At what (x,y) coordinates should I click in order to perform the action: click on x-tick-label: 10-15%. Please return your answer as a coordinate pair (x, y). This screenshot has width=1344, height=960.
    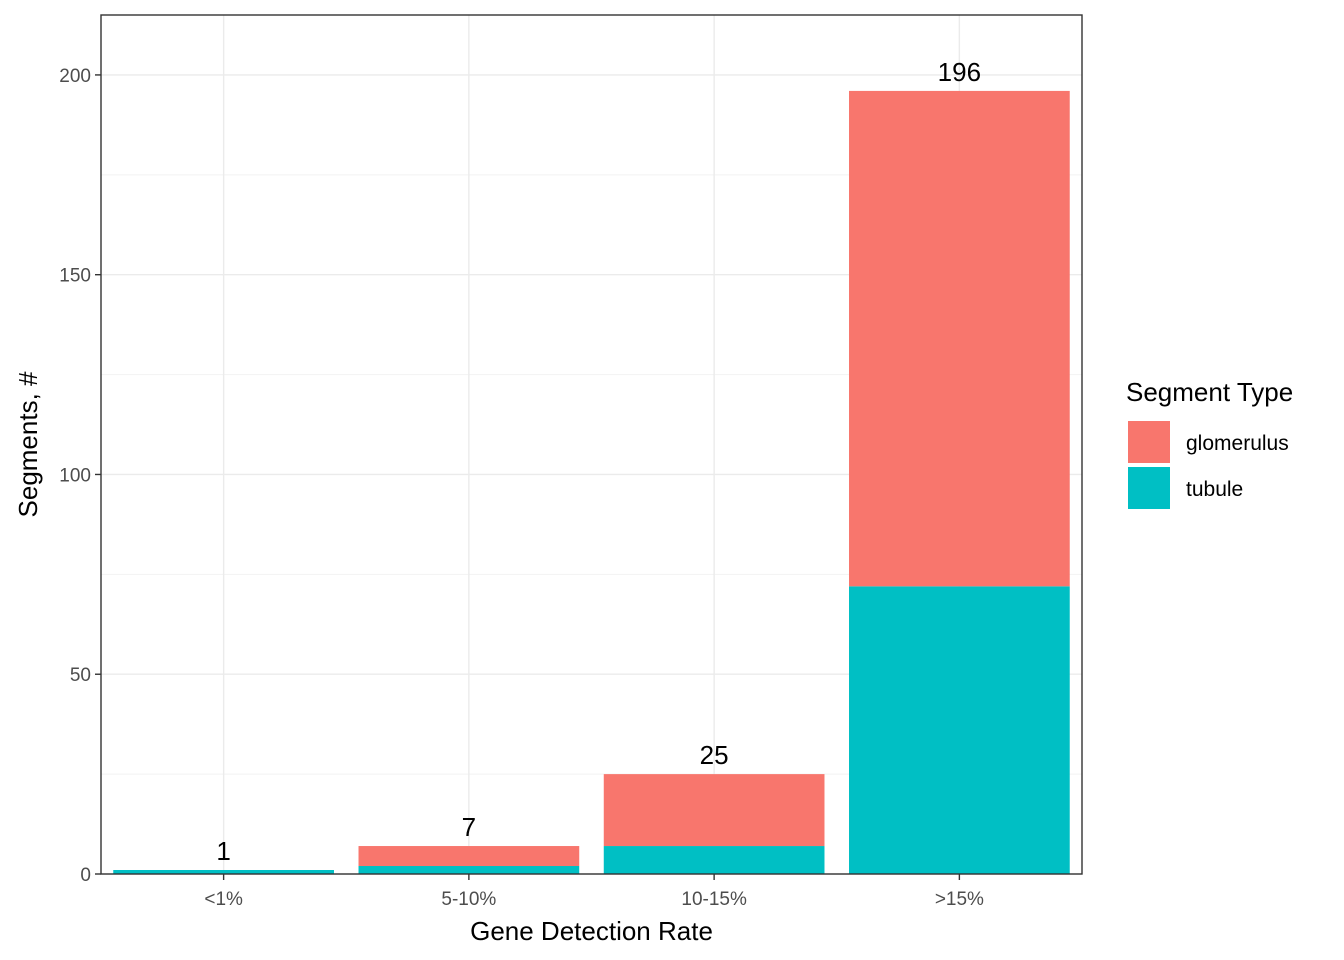
    Looking at the image, I should click on (714, 899).